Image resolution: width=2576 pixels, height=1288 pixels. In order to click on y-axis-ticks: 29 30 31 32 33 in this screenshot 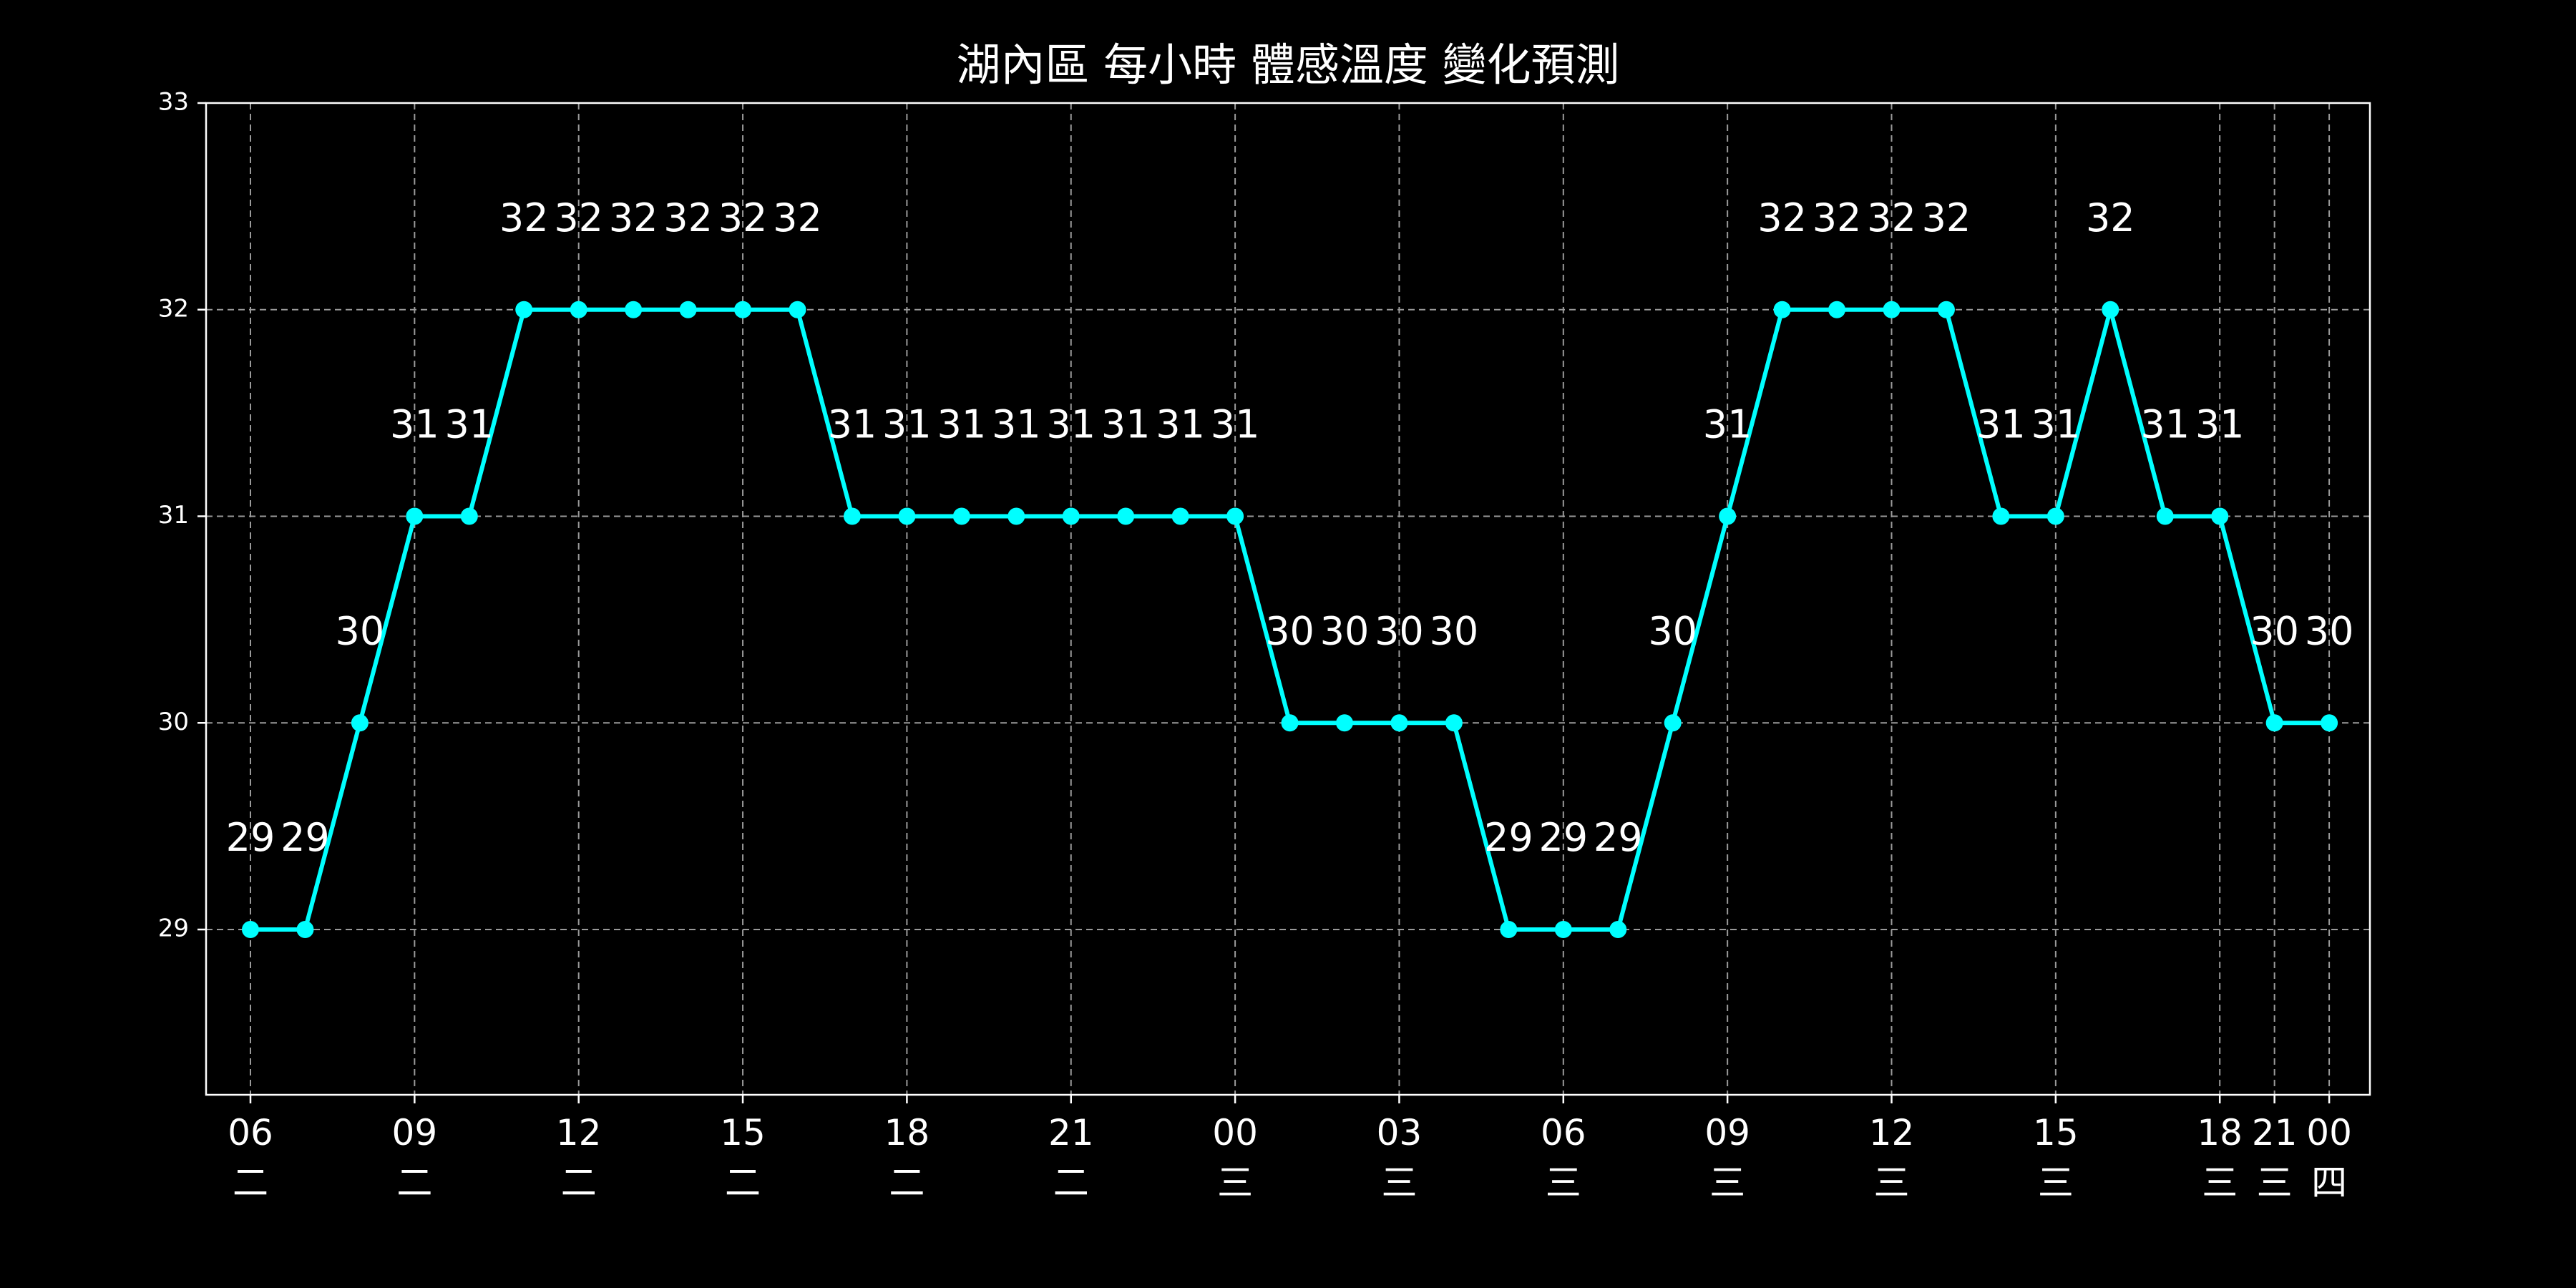, I will do `click(182, 515)`.